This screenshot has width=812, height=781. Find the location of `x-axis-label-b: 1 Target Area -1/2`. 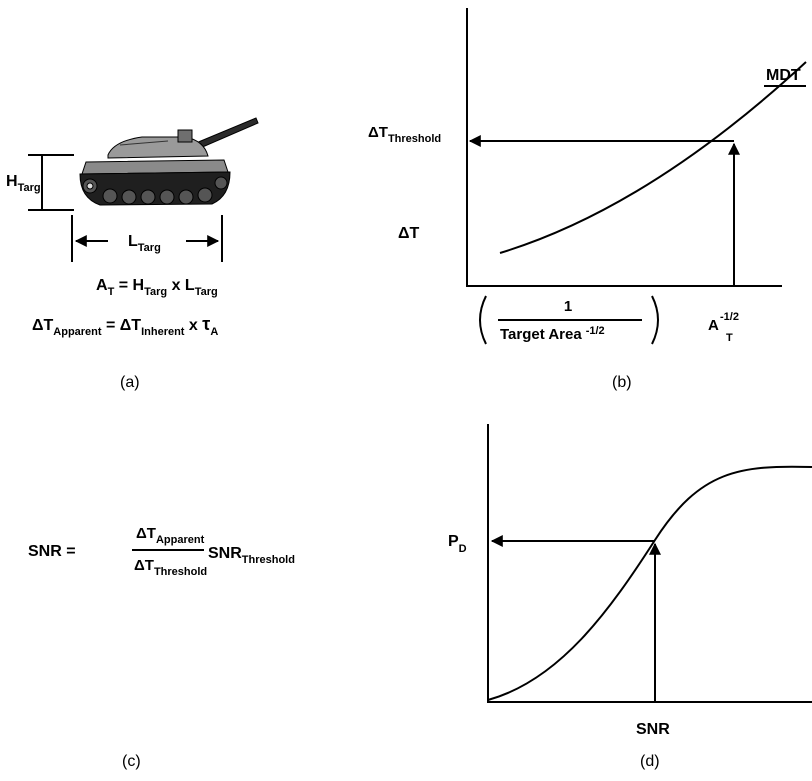

x-axis-label-b: 1 Target Area -1/2 is located at coordinates (569, 320).